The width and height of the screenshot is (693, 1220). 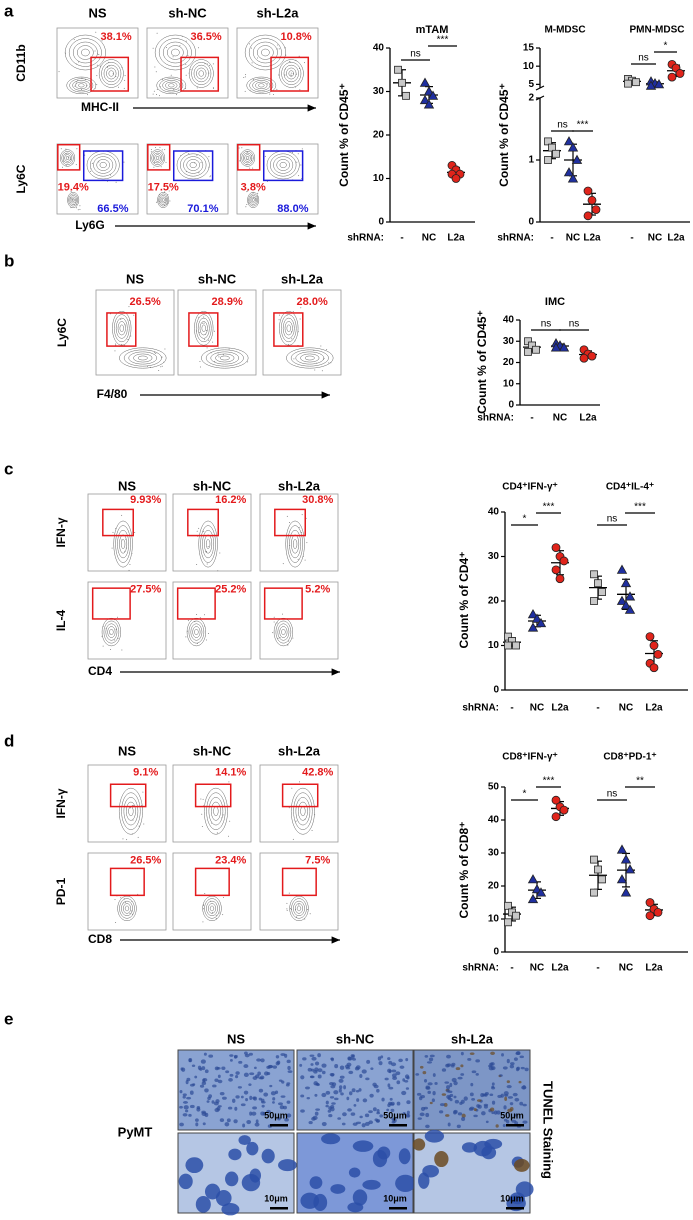 What do you see at coordinates (515, 1125) in the screenshot?
I see `scale-bar` at bounding box center [515, 1125].